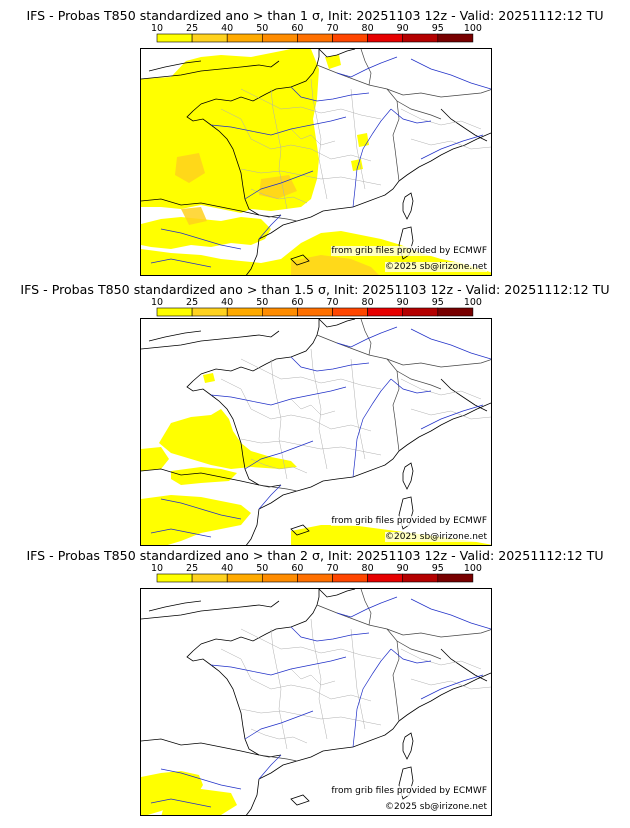 Image resolution: width=630 pixels, height=828 pixels. I want to click on probability-shading, so click(189, 793).